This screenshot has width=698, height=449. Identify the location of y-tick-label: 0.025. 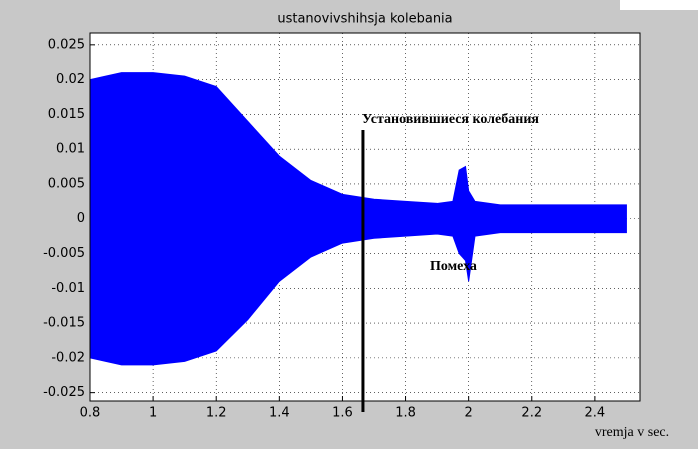
(66, 44).